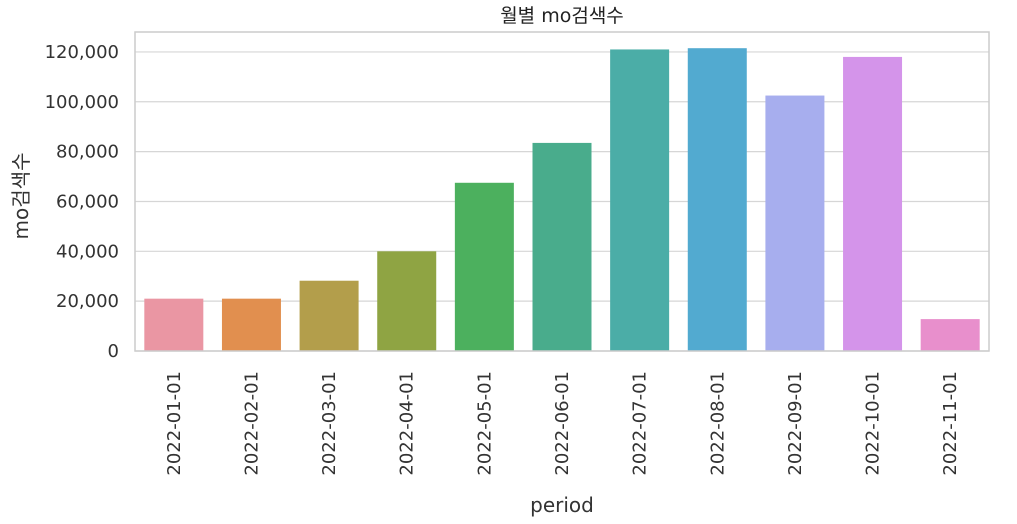 The image size is (1017, 524). What do you see at coordinates (717, 423) in the screenshot?
I see `x-tick-label: 2022-08-01` at bounding box center [717, 423].